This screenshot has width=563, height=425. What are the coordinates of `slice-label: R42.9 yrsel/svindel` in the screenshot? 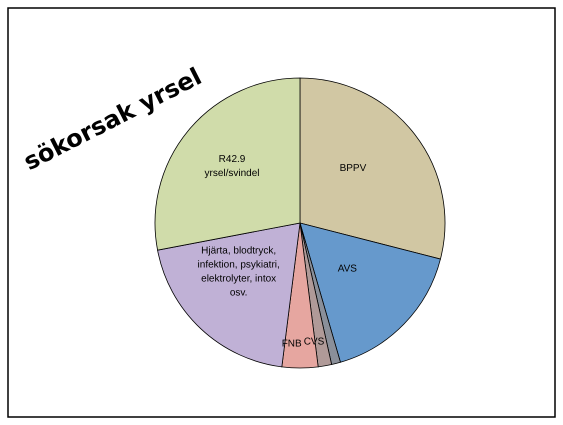 It's located at (232, 167).